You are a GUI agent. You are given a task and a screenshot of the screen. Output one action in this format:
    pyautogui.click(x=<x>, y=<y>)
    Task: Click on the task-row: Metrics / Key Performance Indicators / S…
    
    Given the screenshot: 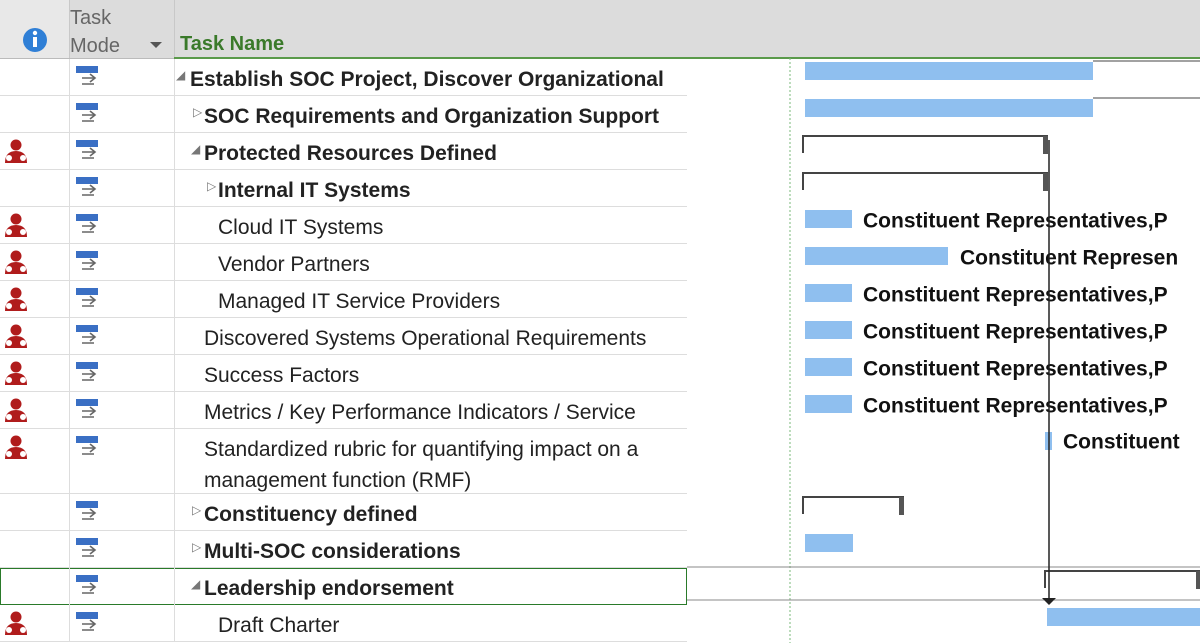 What is the action you would take?
    pyautogui.click(x=343, y=410)
    